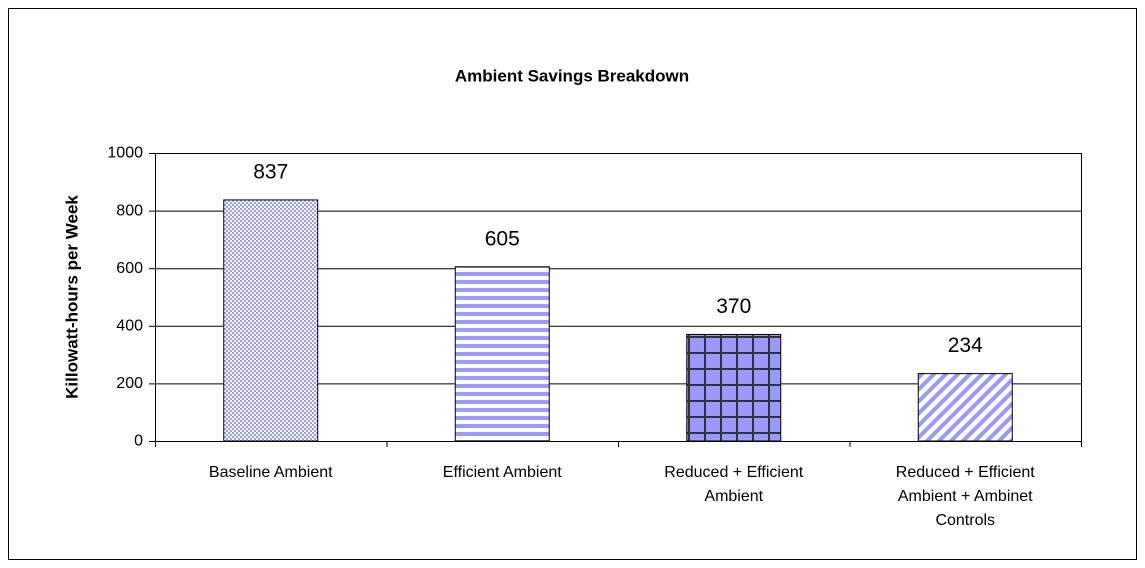  What do you see at coordinates (71, 297) in the screenshot?
I see `y-axis-label: Killowatt-hours per Week` at bounding box center [71, 297].